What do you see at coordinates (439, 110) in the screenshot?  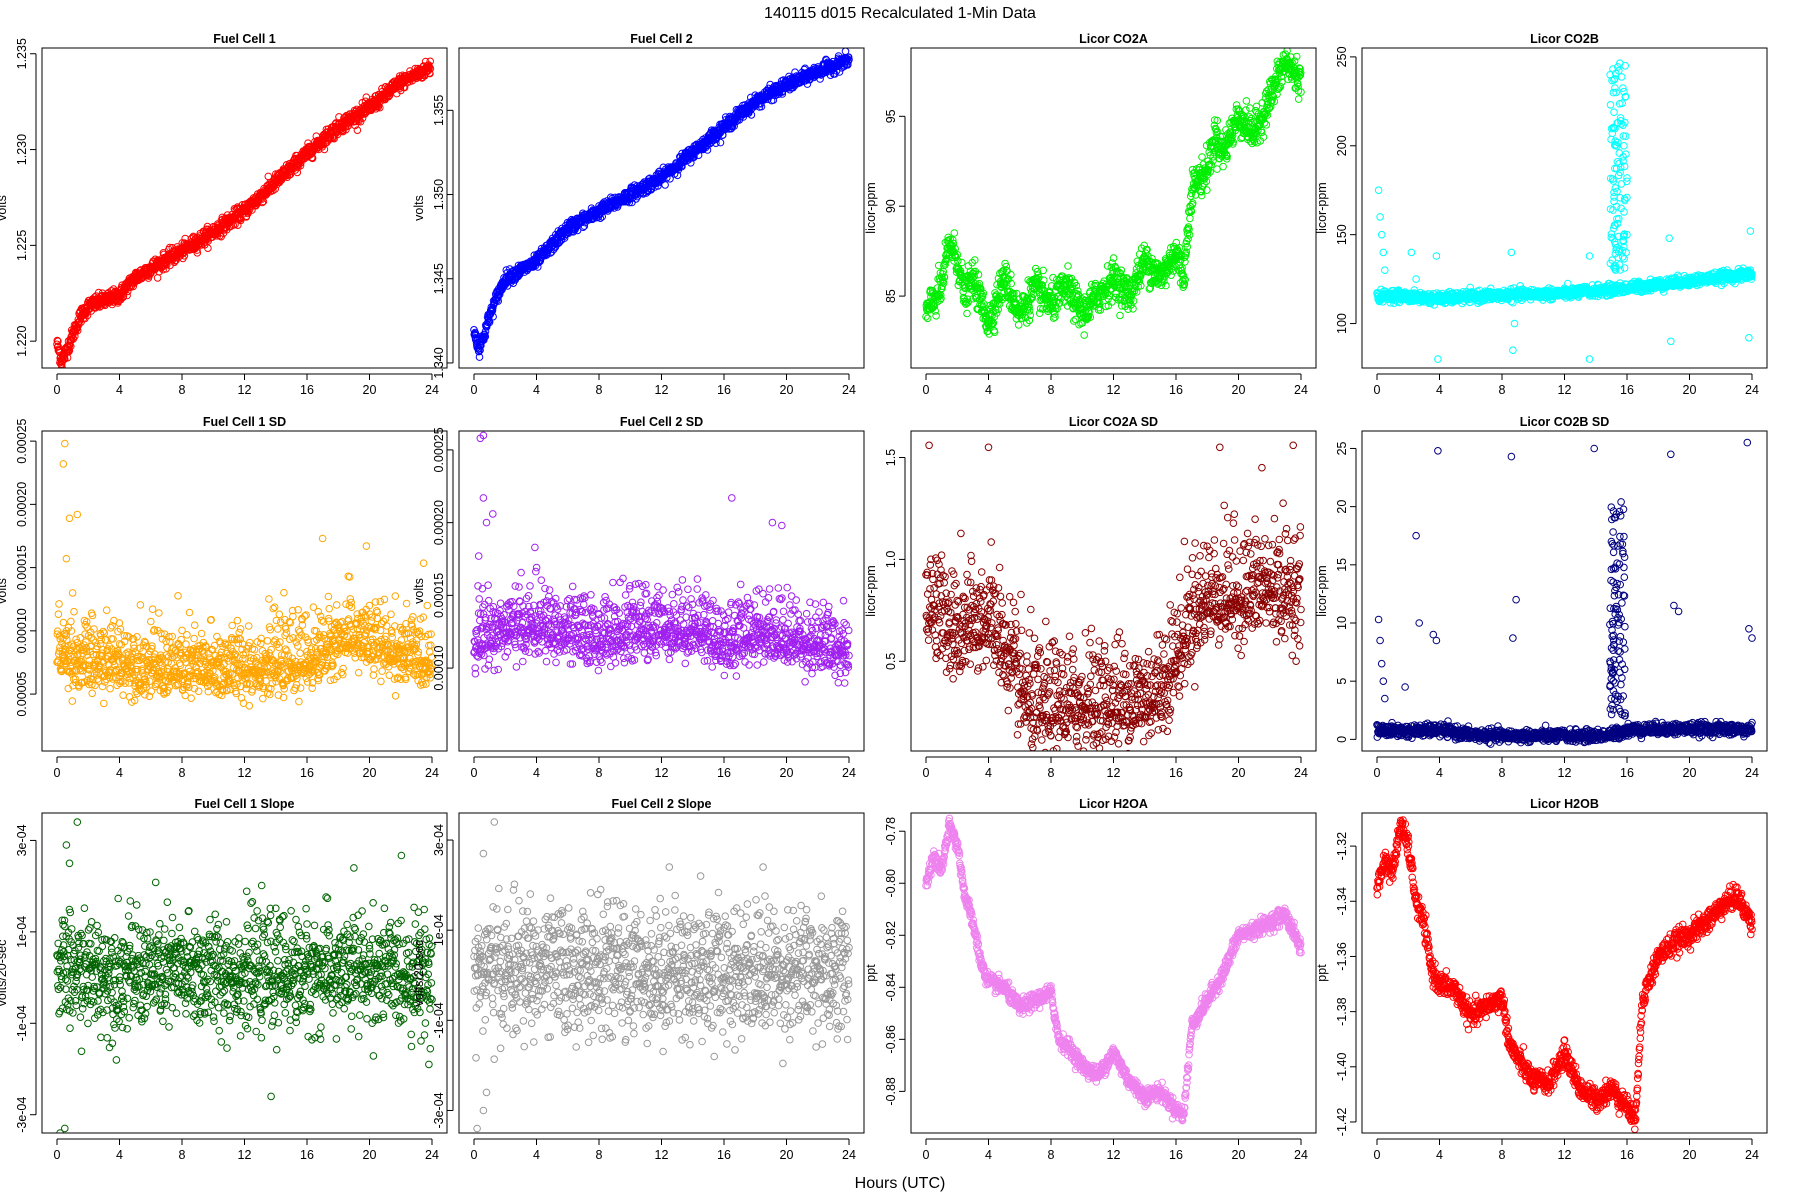 I see `y-tick-label: 1.355` at bounding box center [439, 110].